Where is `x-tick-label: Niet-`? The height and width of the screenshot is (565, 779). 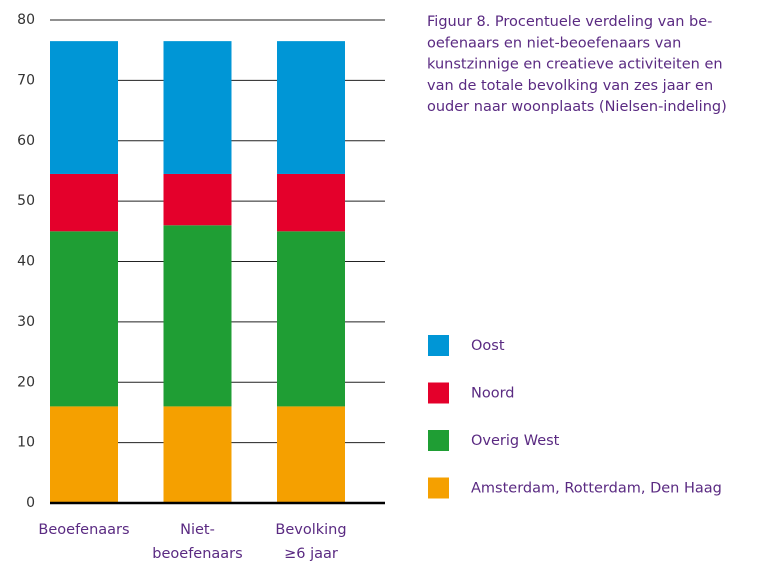 x-tick-label: Niet- is located at coordinates (197, 530).